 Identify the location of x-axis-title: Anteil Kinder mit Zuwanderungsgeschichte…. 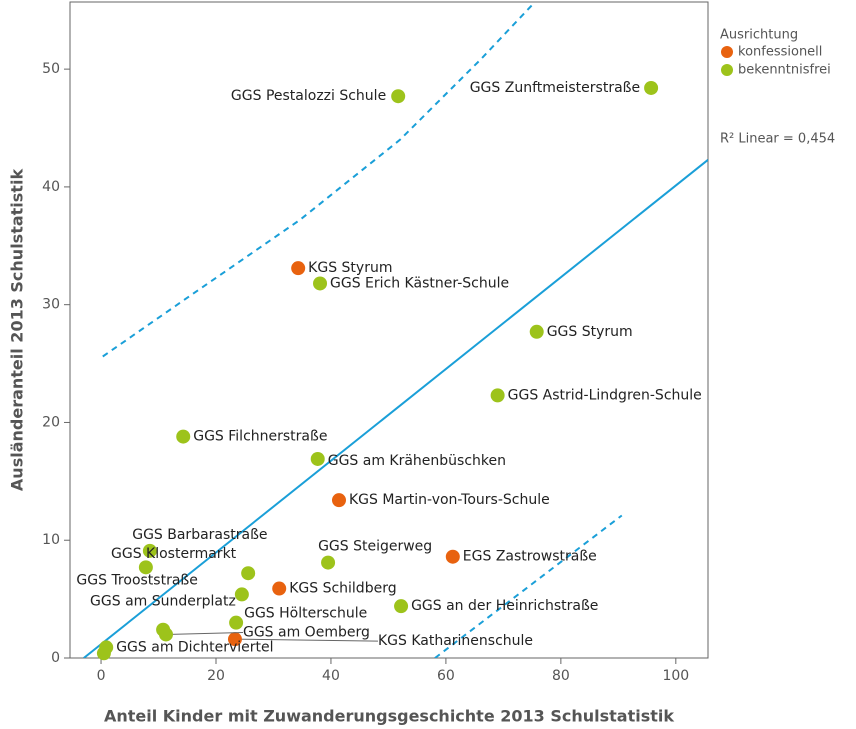
(389, 716).